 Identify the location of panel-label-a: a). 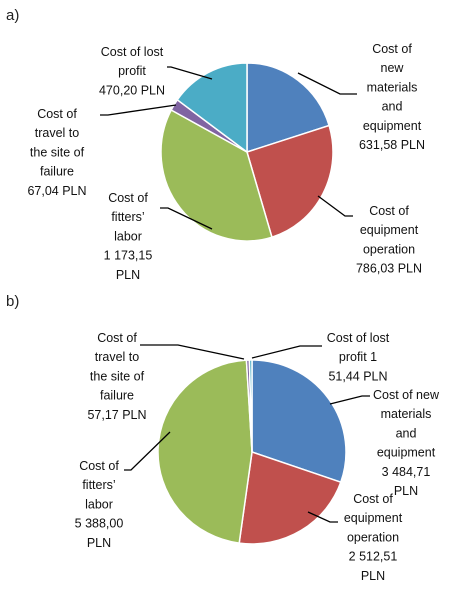
(12, 15).